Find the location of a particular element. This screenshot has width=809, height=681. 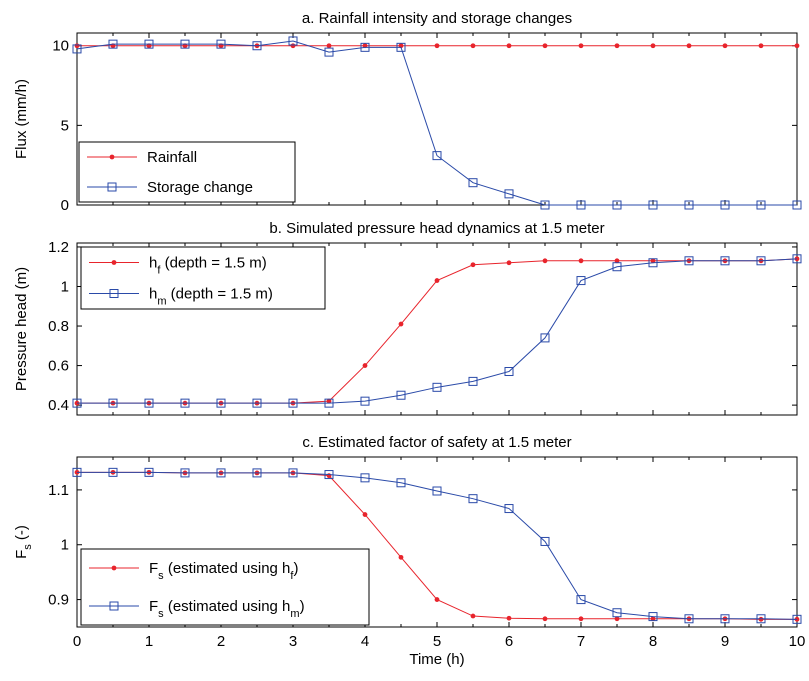

x-tick-label: 6 is located at coordinates (509, 641).